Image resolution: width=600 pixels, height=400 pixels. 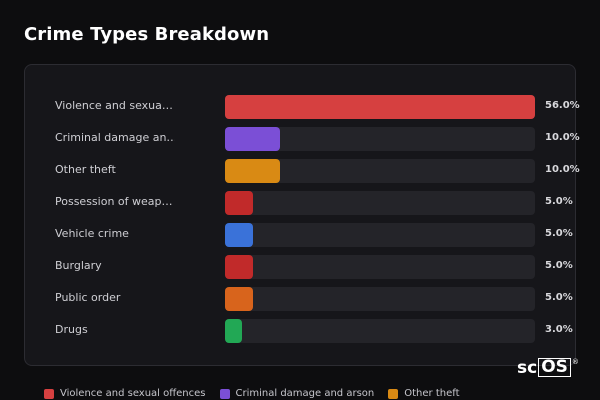 I want to click on bar-row: Possession of weap… 5.0%, so click(x=314, y=203).